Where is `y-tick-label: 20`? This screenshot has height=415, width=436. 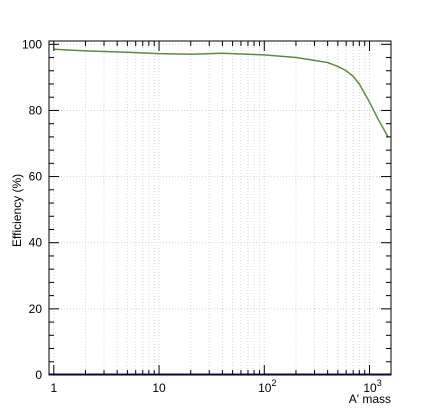
y-tick-label: 20 is located at coordinates (36, 309).